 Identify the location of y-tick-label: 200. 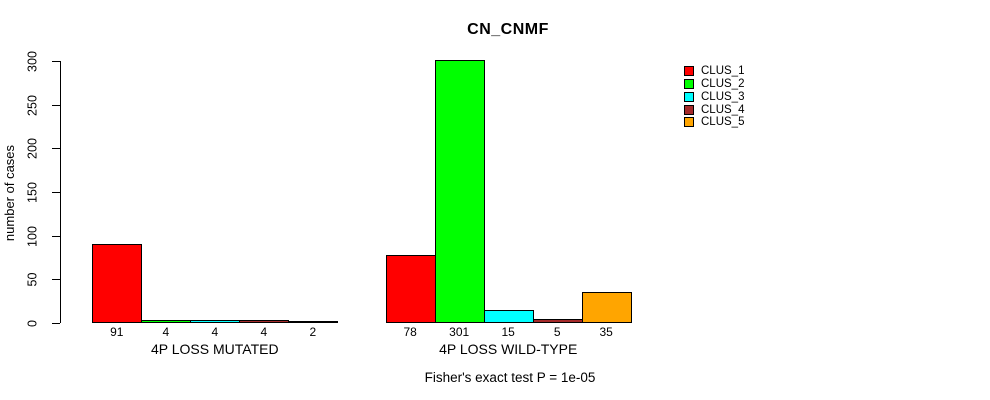
(32, 148).